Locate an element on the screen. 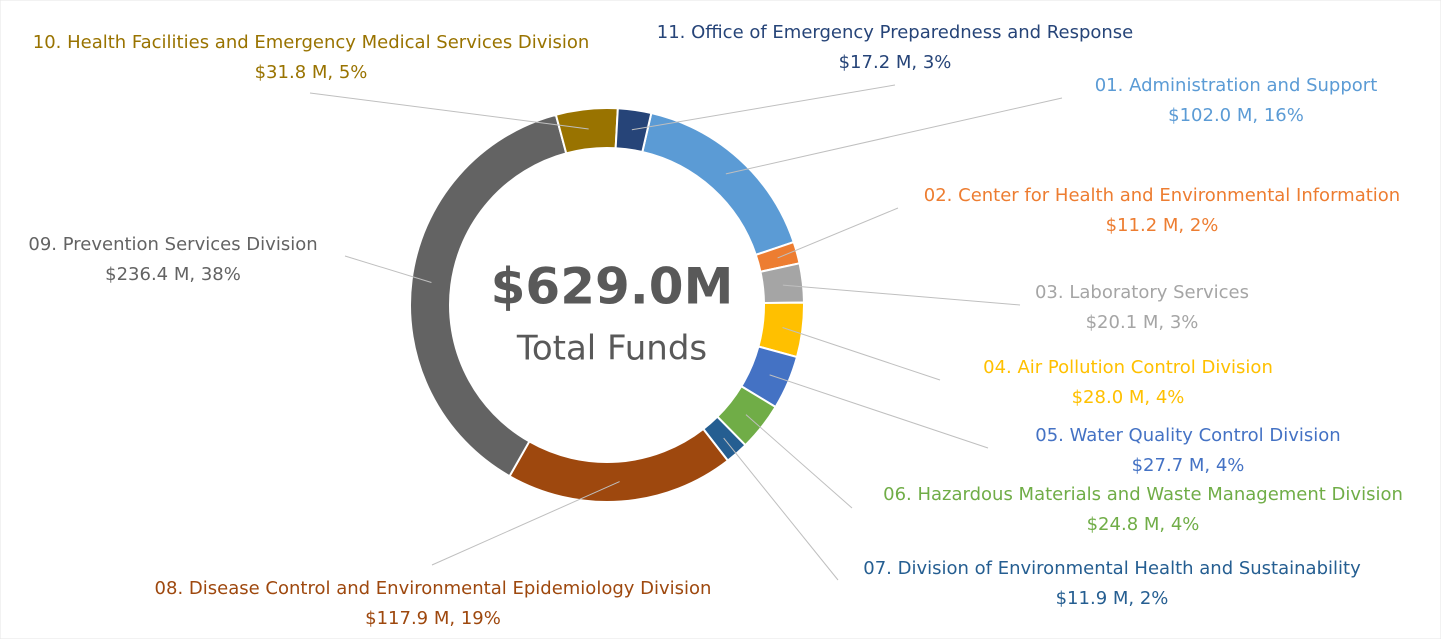  value-label: $28.0 M, 4% is located at coordinates (1128, 397).